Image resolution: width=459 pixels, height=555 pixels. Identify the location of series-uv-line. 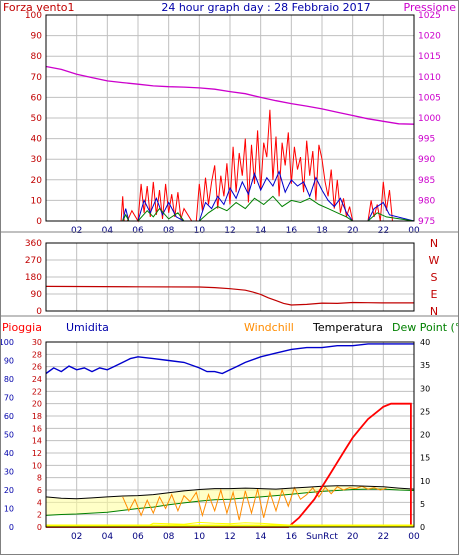
(230, 524).